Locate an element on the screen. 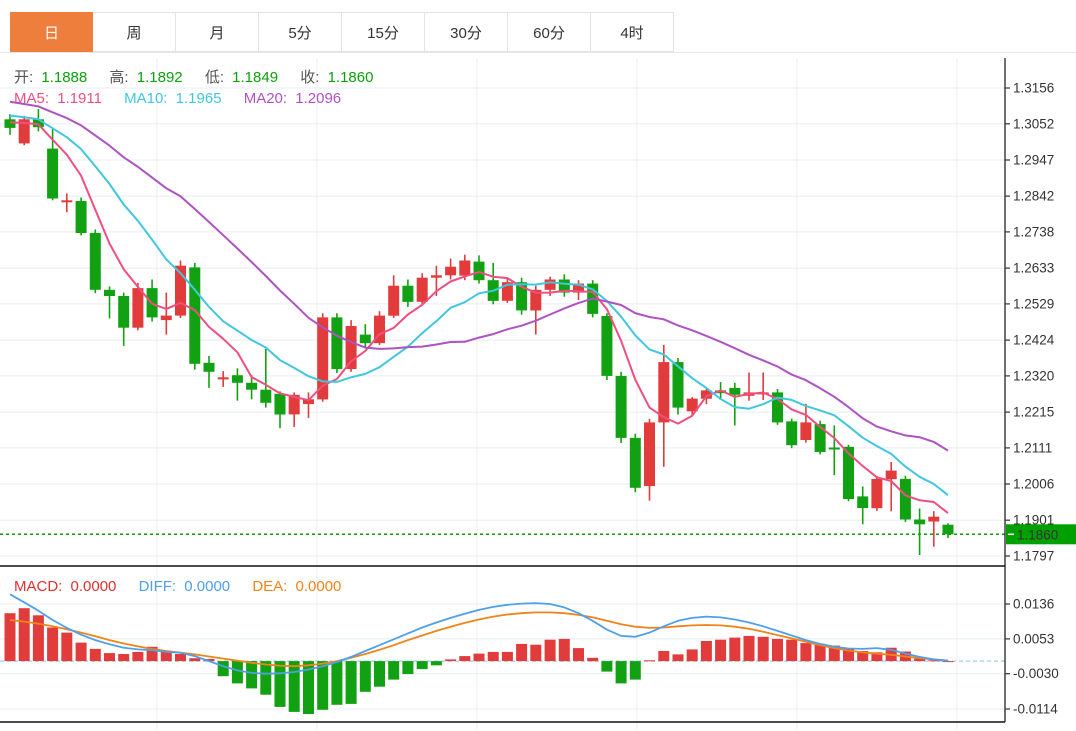 The width and height of the screenshot is (1076, 731). tab-60min: 60分 is located at coordinates (549, 32).